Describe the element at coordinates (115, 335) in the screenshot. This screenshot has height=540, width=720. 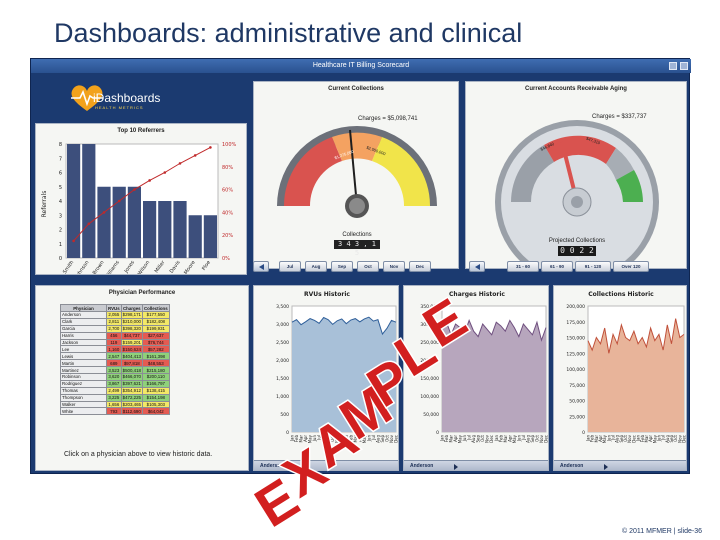
I see `table-row: Harris 456 $44,737 $27,637` at that location.